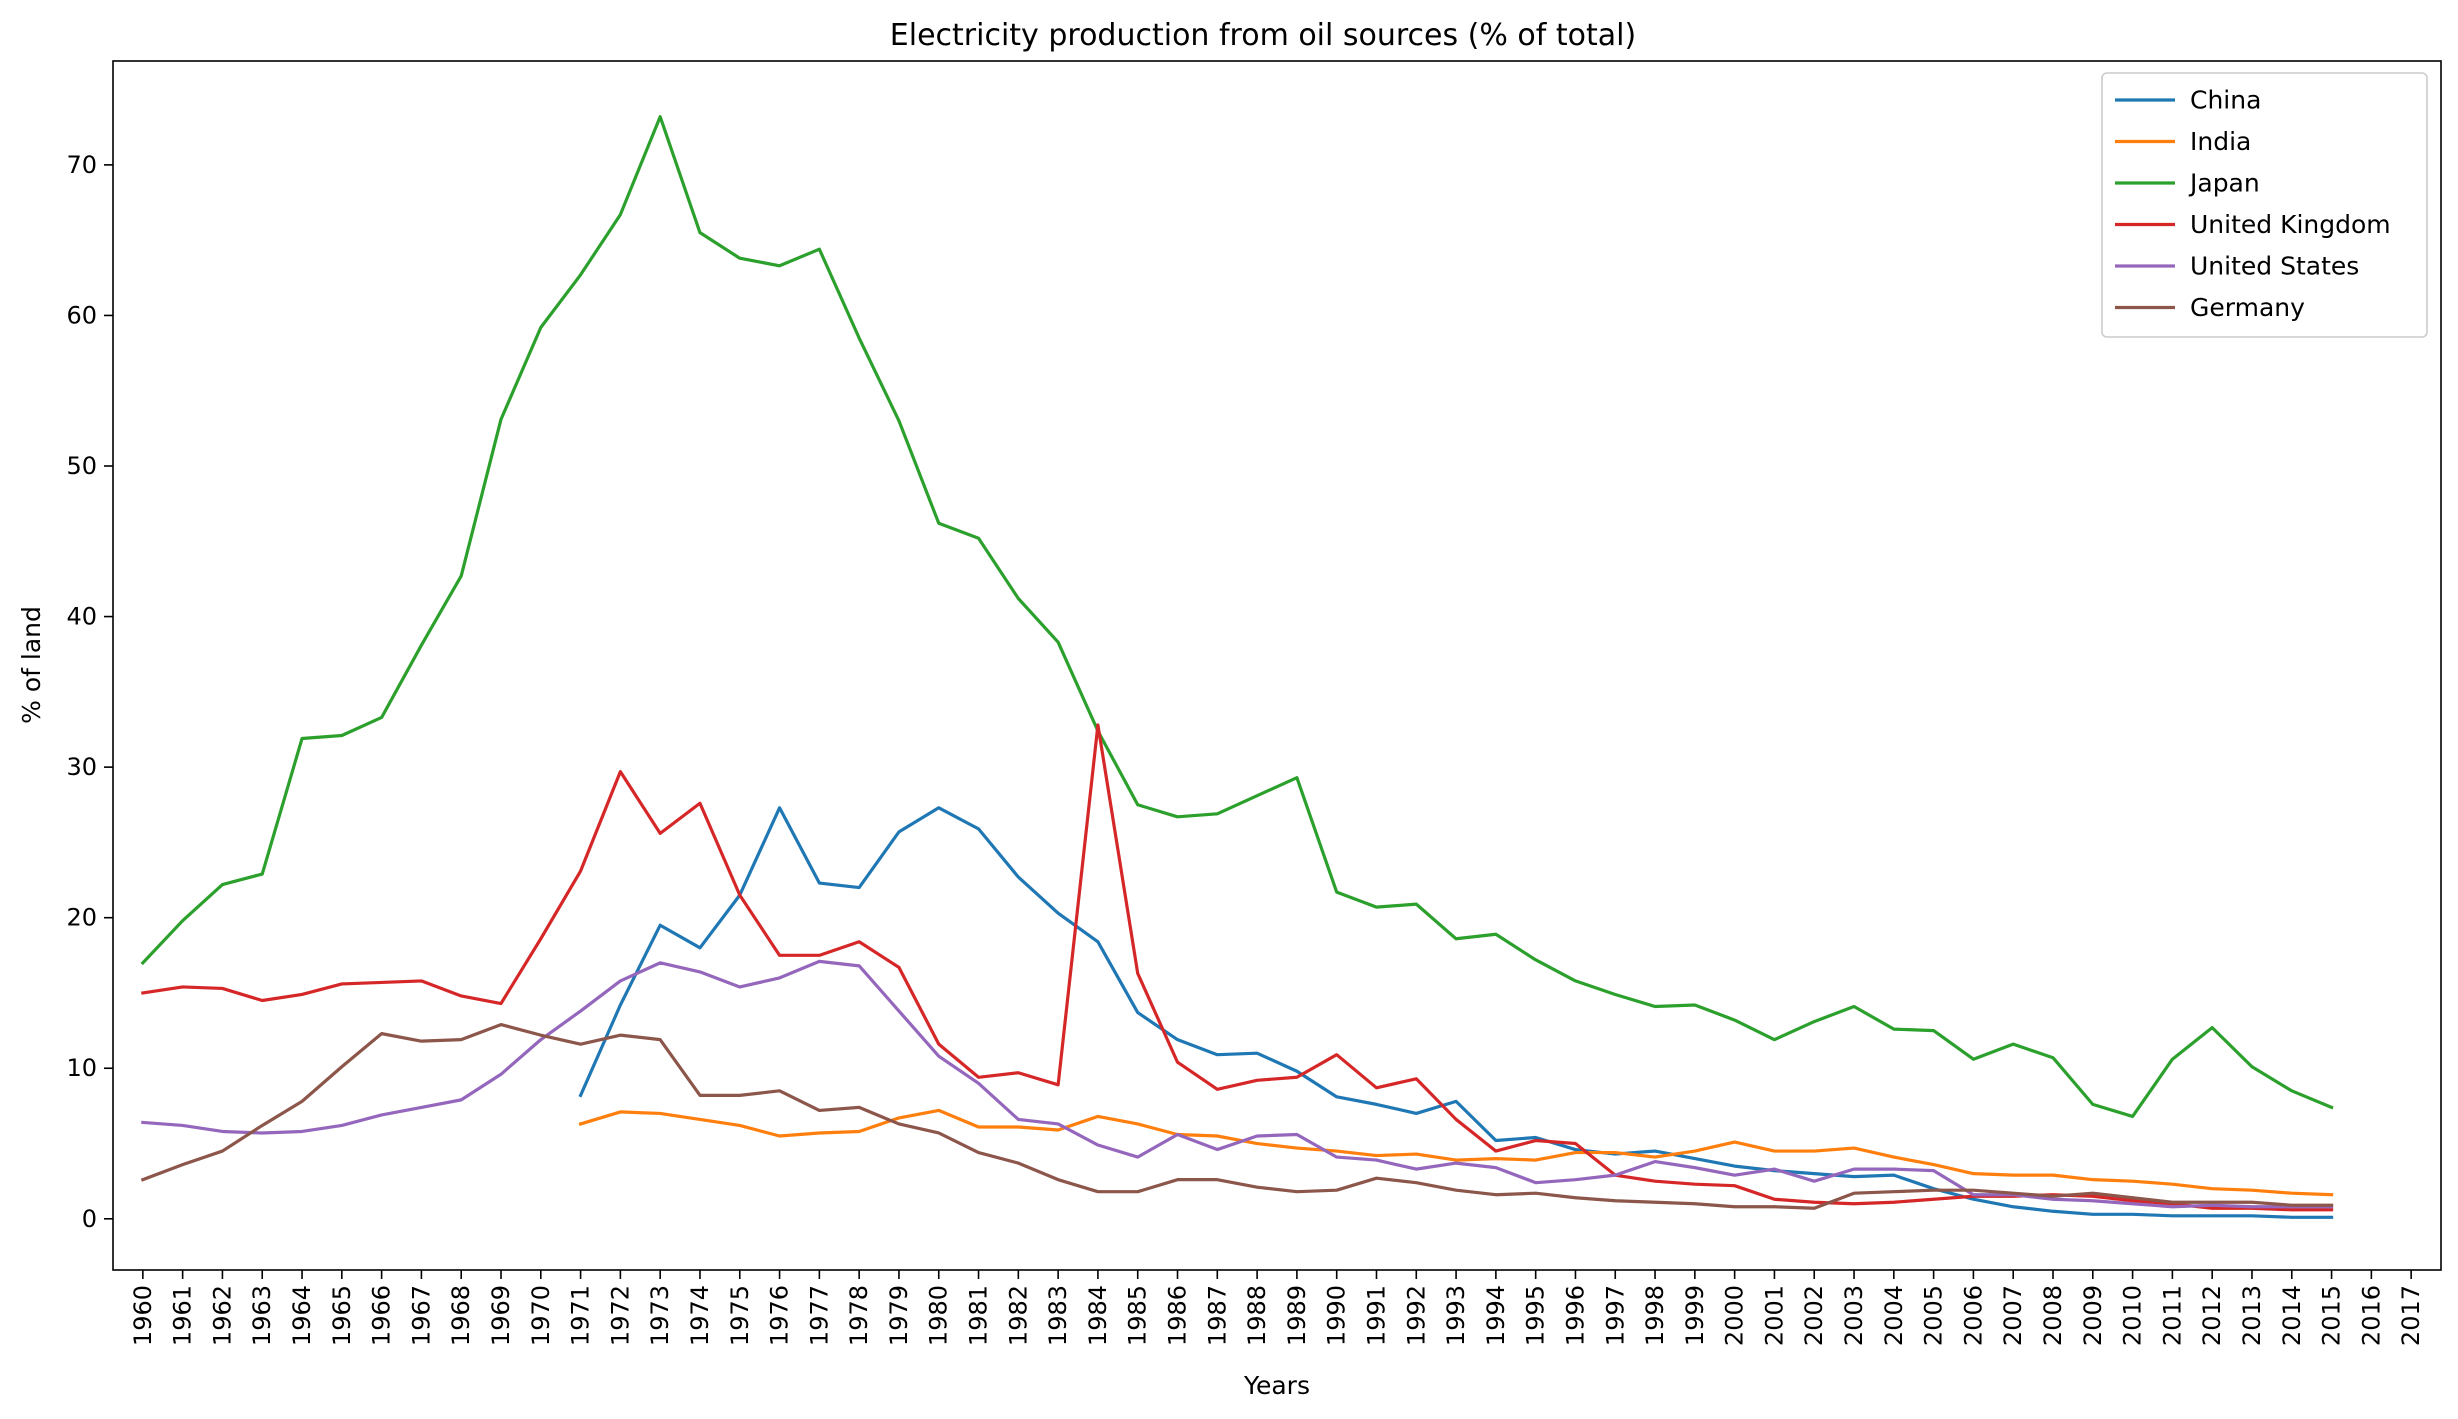  Describe the element at coordinates (979, 1315) in the screenshot. I see `x-tick-label: 1981` at that location.